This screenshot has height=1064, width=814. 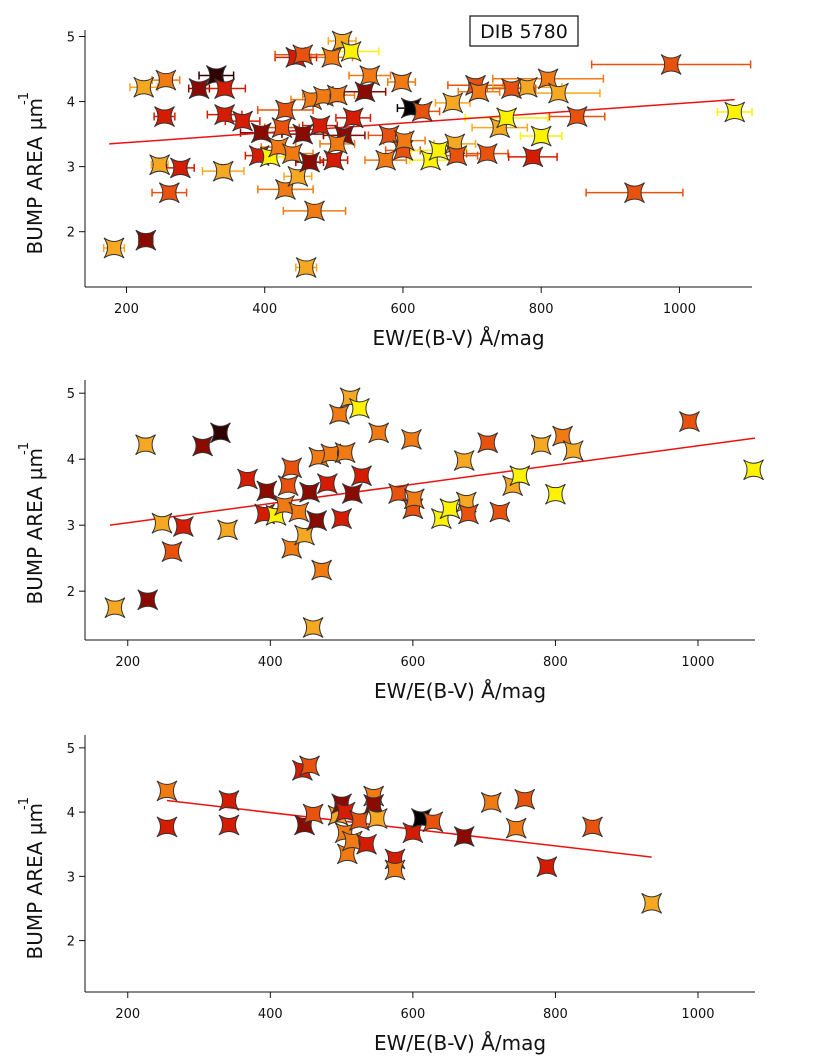 What do you see at coordinates (679, 309) in the screenshot?
I see `x-tick-label: 1000` at bounding box center [679, 309].